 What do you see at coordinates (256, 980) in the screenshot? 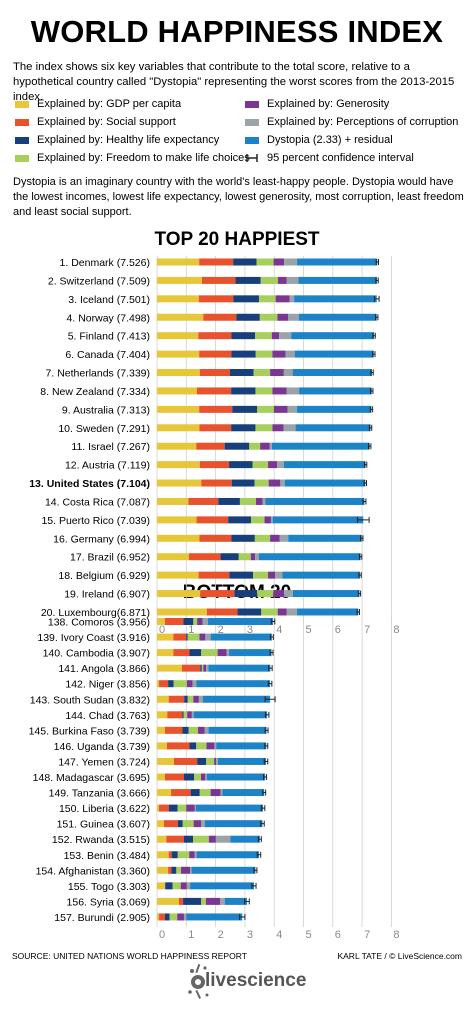
I see `logo-wordmark: livescience` at bounding box center [256, 980].